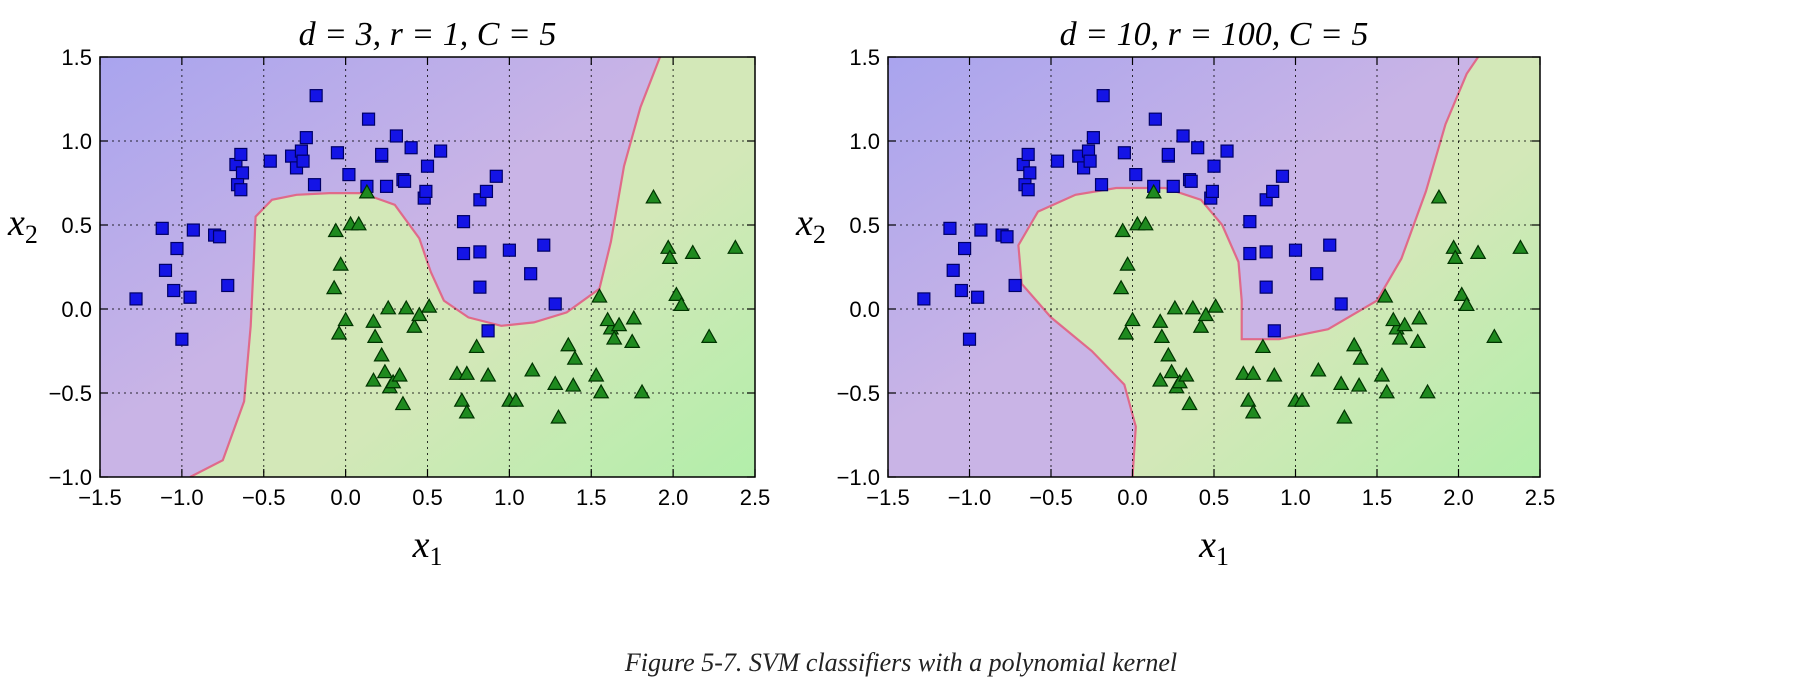 The image size is (1802, 700). Describe the element at coordinates (864, 141) in the screenshot. I see `y-tick-label: 1.0` at that location.